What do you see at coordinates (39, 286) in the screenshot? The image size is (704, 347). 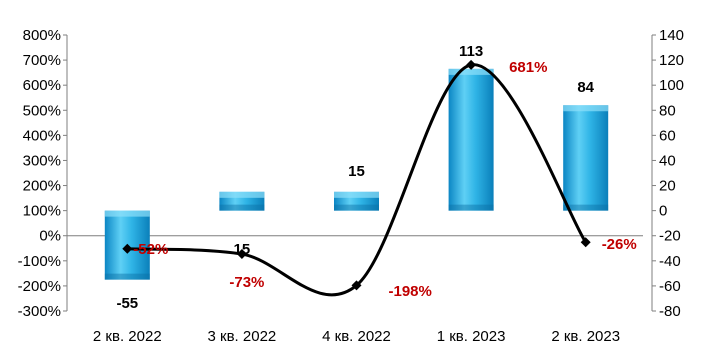 I see `left-axis-tick-label: -200%` at bounding box center [39, 286].